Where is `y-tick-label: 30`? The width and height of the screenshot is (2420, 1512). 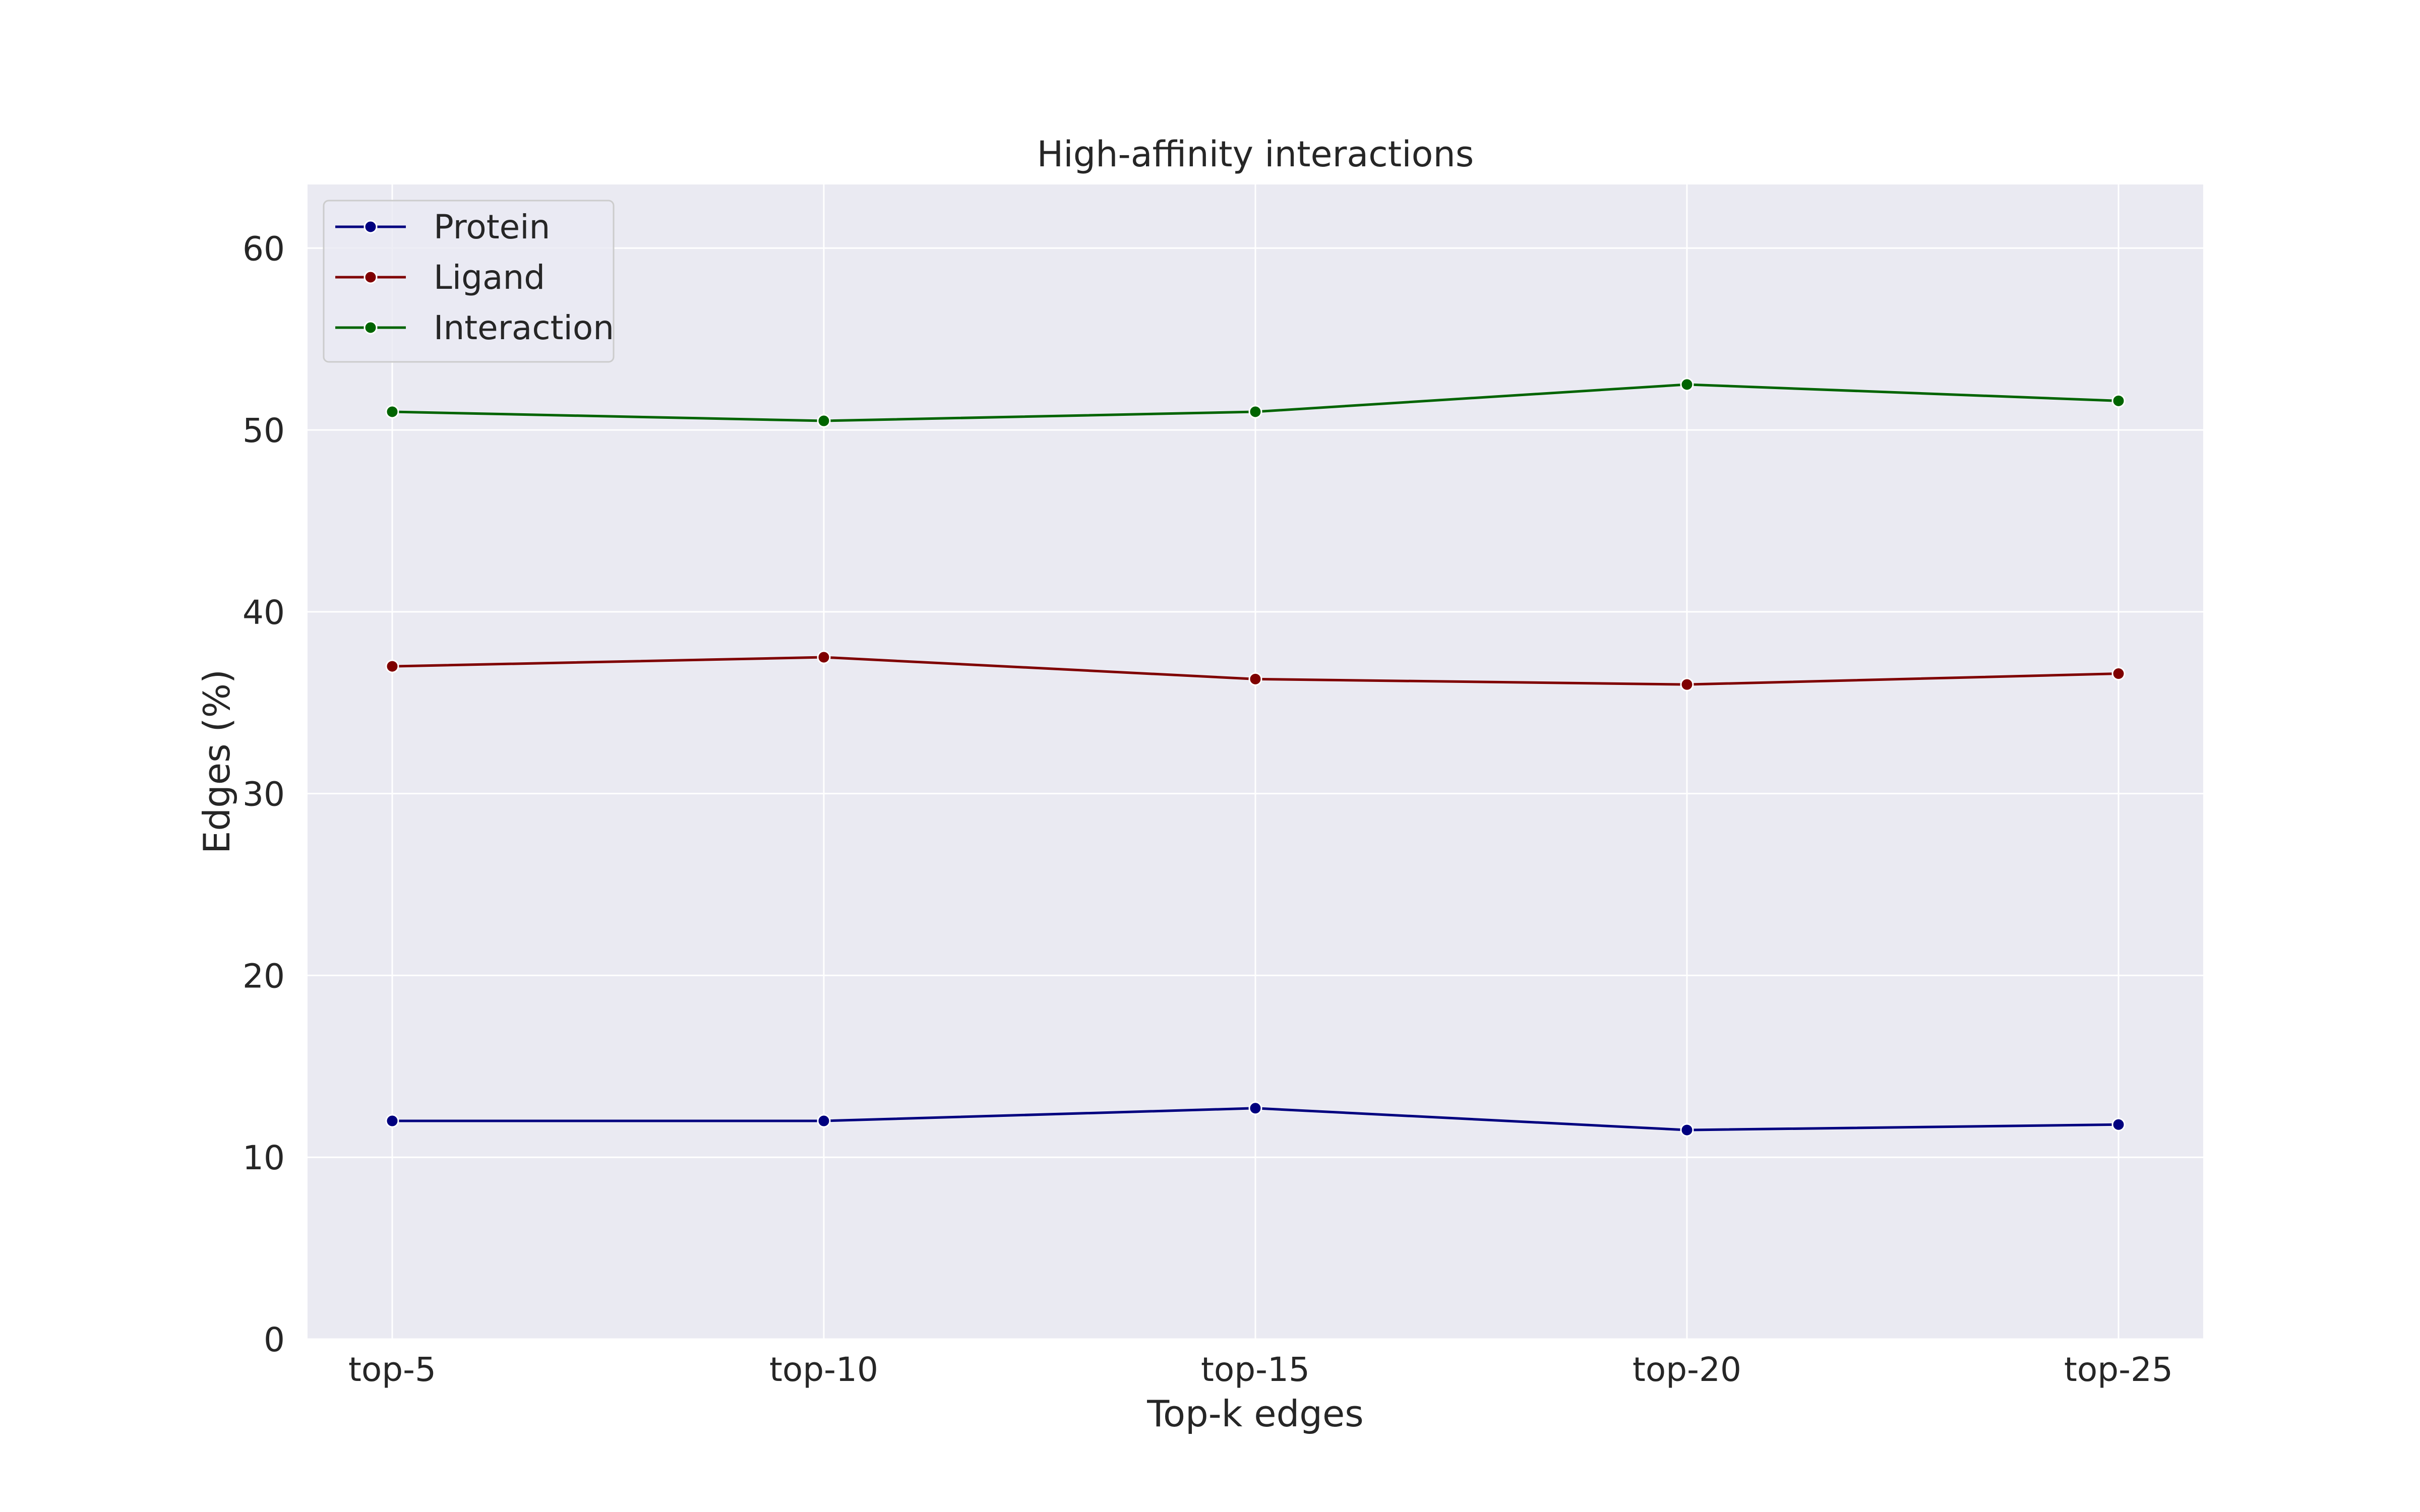 y-tick-label: 30 is located at coordinates (264, 794).